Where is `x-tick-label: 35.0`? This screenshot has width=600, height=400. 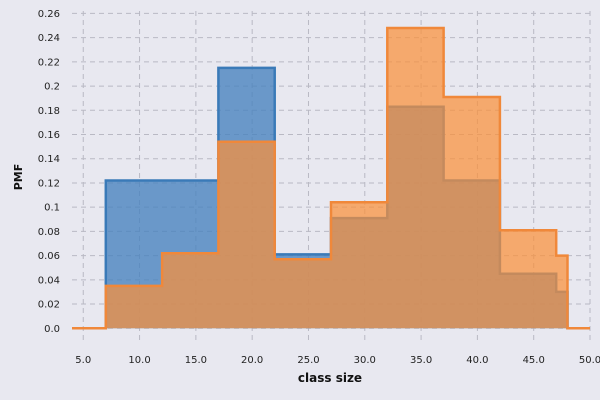
x-tick-label: 35.0 is located at coordinates (421, 360).